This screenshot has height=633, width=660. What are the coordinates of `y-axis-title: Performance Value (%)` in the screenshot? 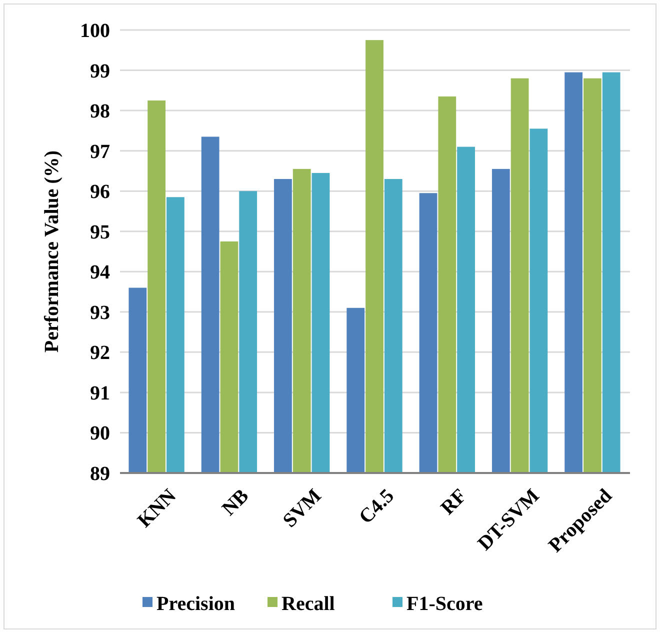 It's located at (52, 251).